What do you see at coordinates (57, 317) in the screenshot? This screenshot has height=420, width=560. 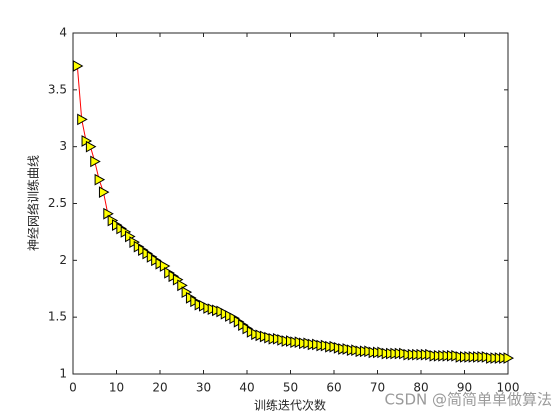 I see `y-tick-label: 1.5` at bounding box center [57, 317].